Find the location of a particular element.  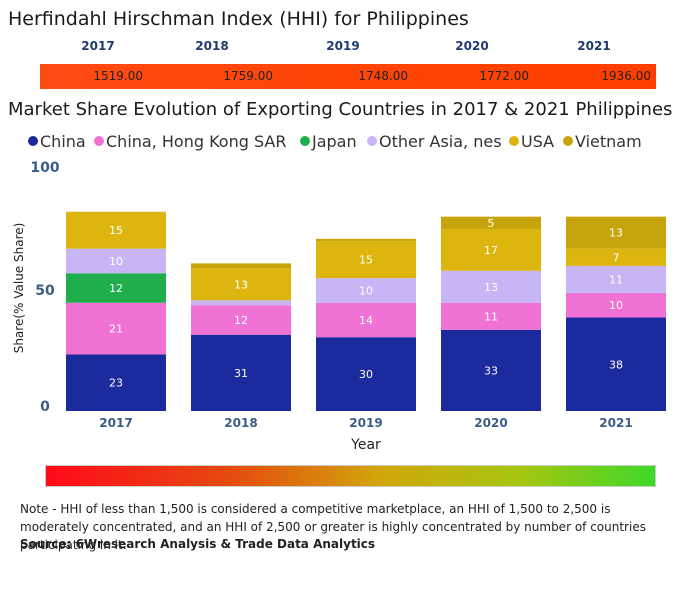

bar-segment-2021-china-hong-kong-sar is located at coordinates (616, 305).